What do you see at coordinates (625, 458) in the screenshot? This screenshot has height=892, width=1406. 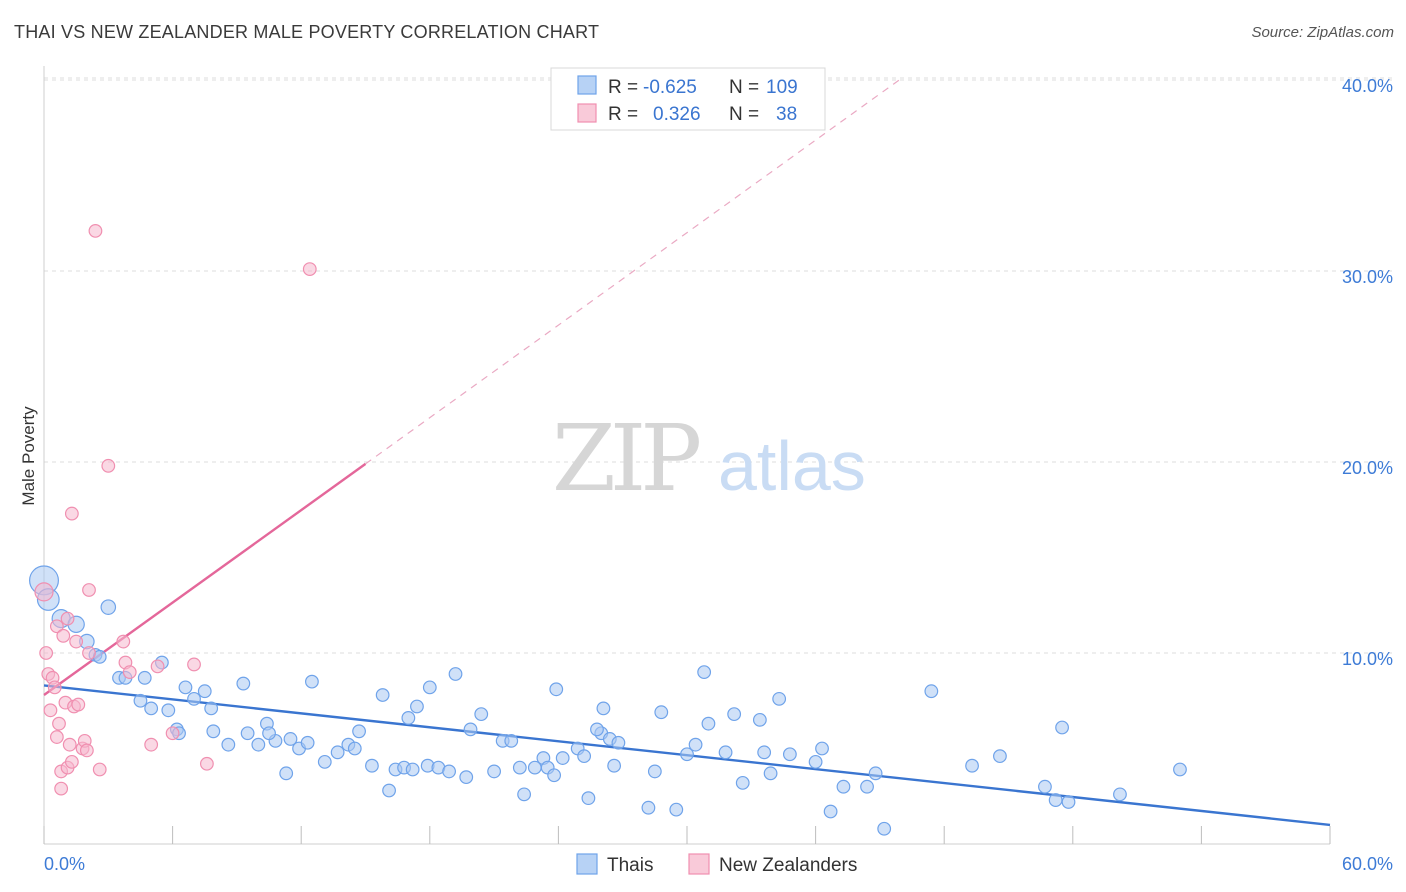 I see `watermark-zip: ZIP` at bounding box center [625, 458].